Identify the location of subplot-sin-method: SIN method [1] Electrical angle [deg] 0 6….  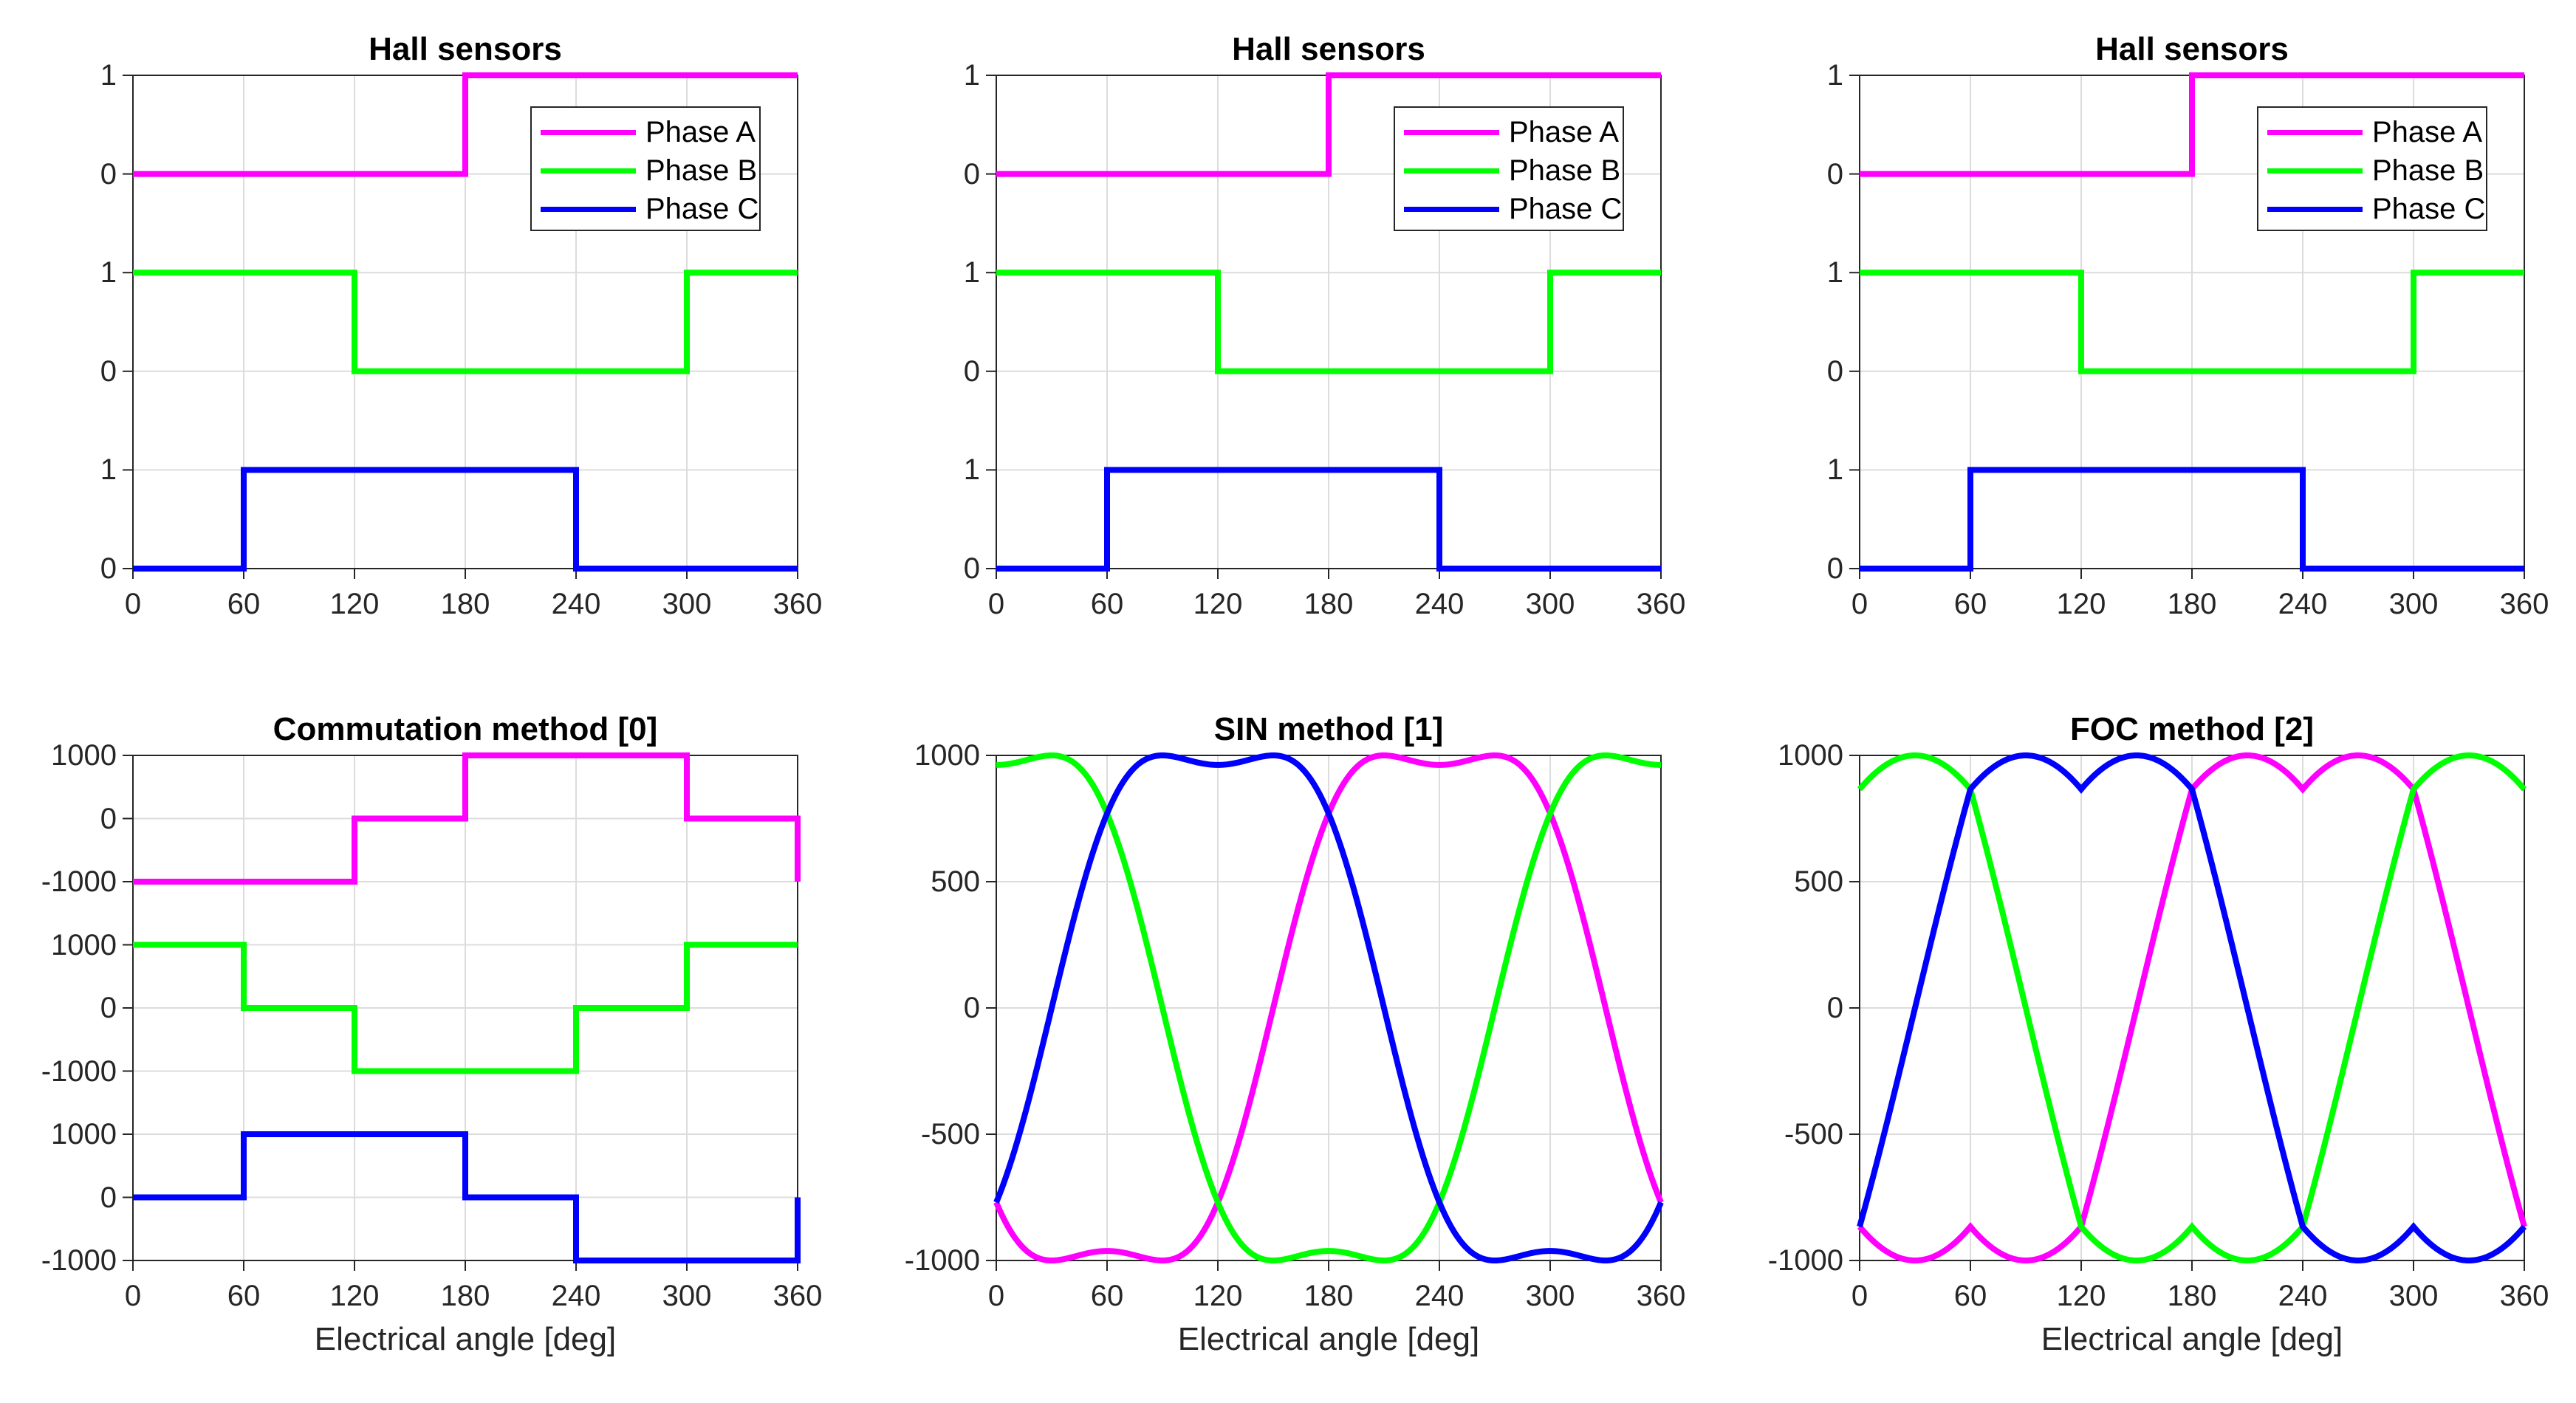
(1295, 1034).